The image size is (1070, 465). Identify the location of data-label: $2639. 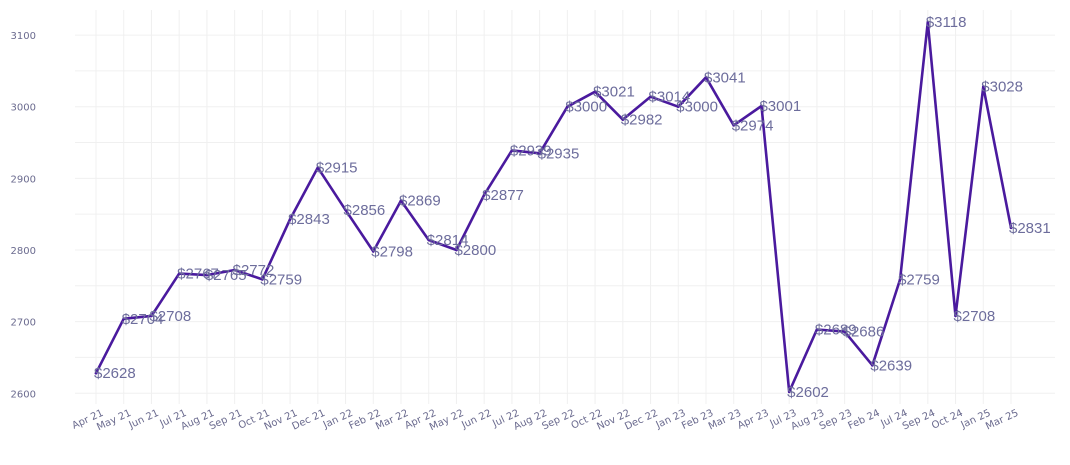
(891, 365).